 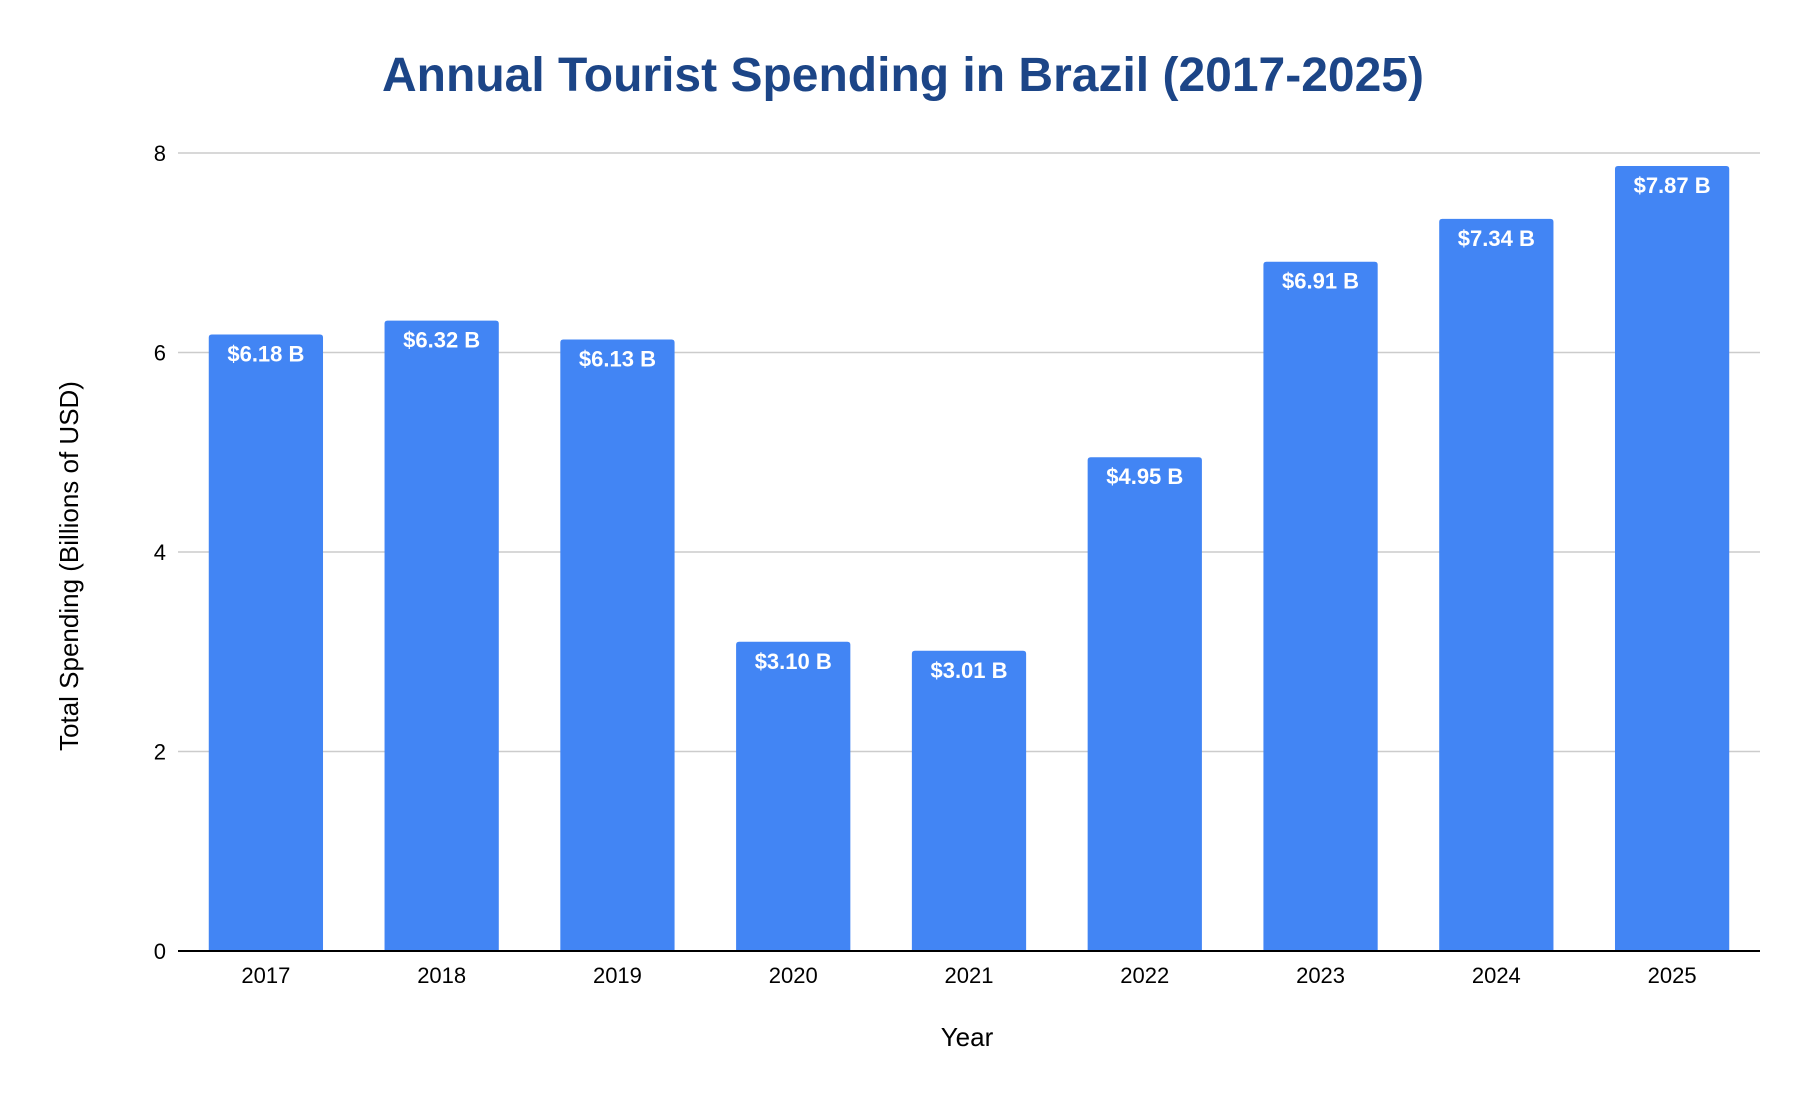 I want to click on y-tick-label: 2, so click(x=160, y=752).